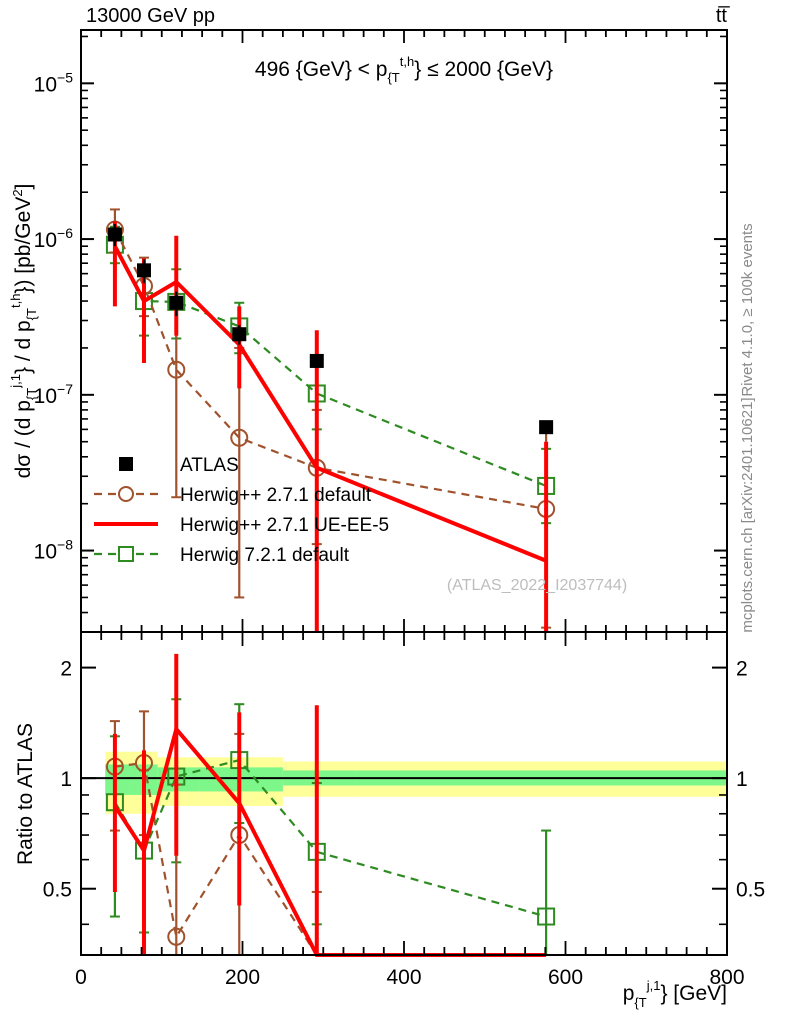 This screenshot has height=1024, width=786. What do you see at coordinates (242, 977) in the screenshot?
I see `x-axis-tick-label: 200` at bounding box center [242, 977].